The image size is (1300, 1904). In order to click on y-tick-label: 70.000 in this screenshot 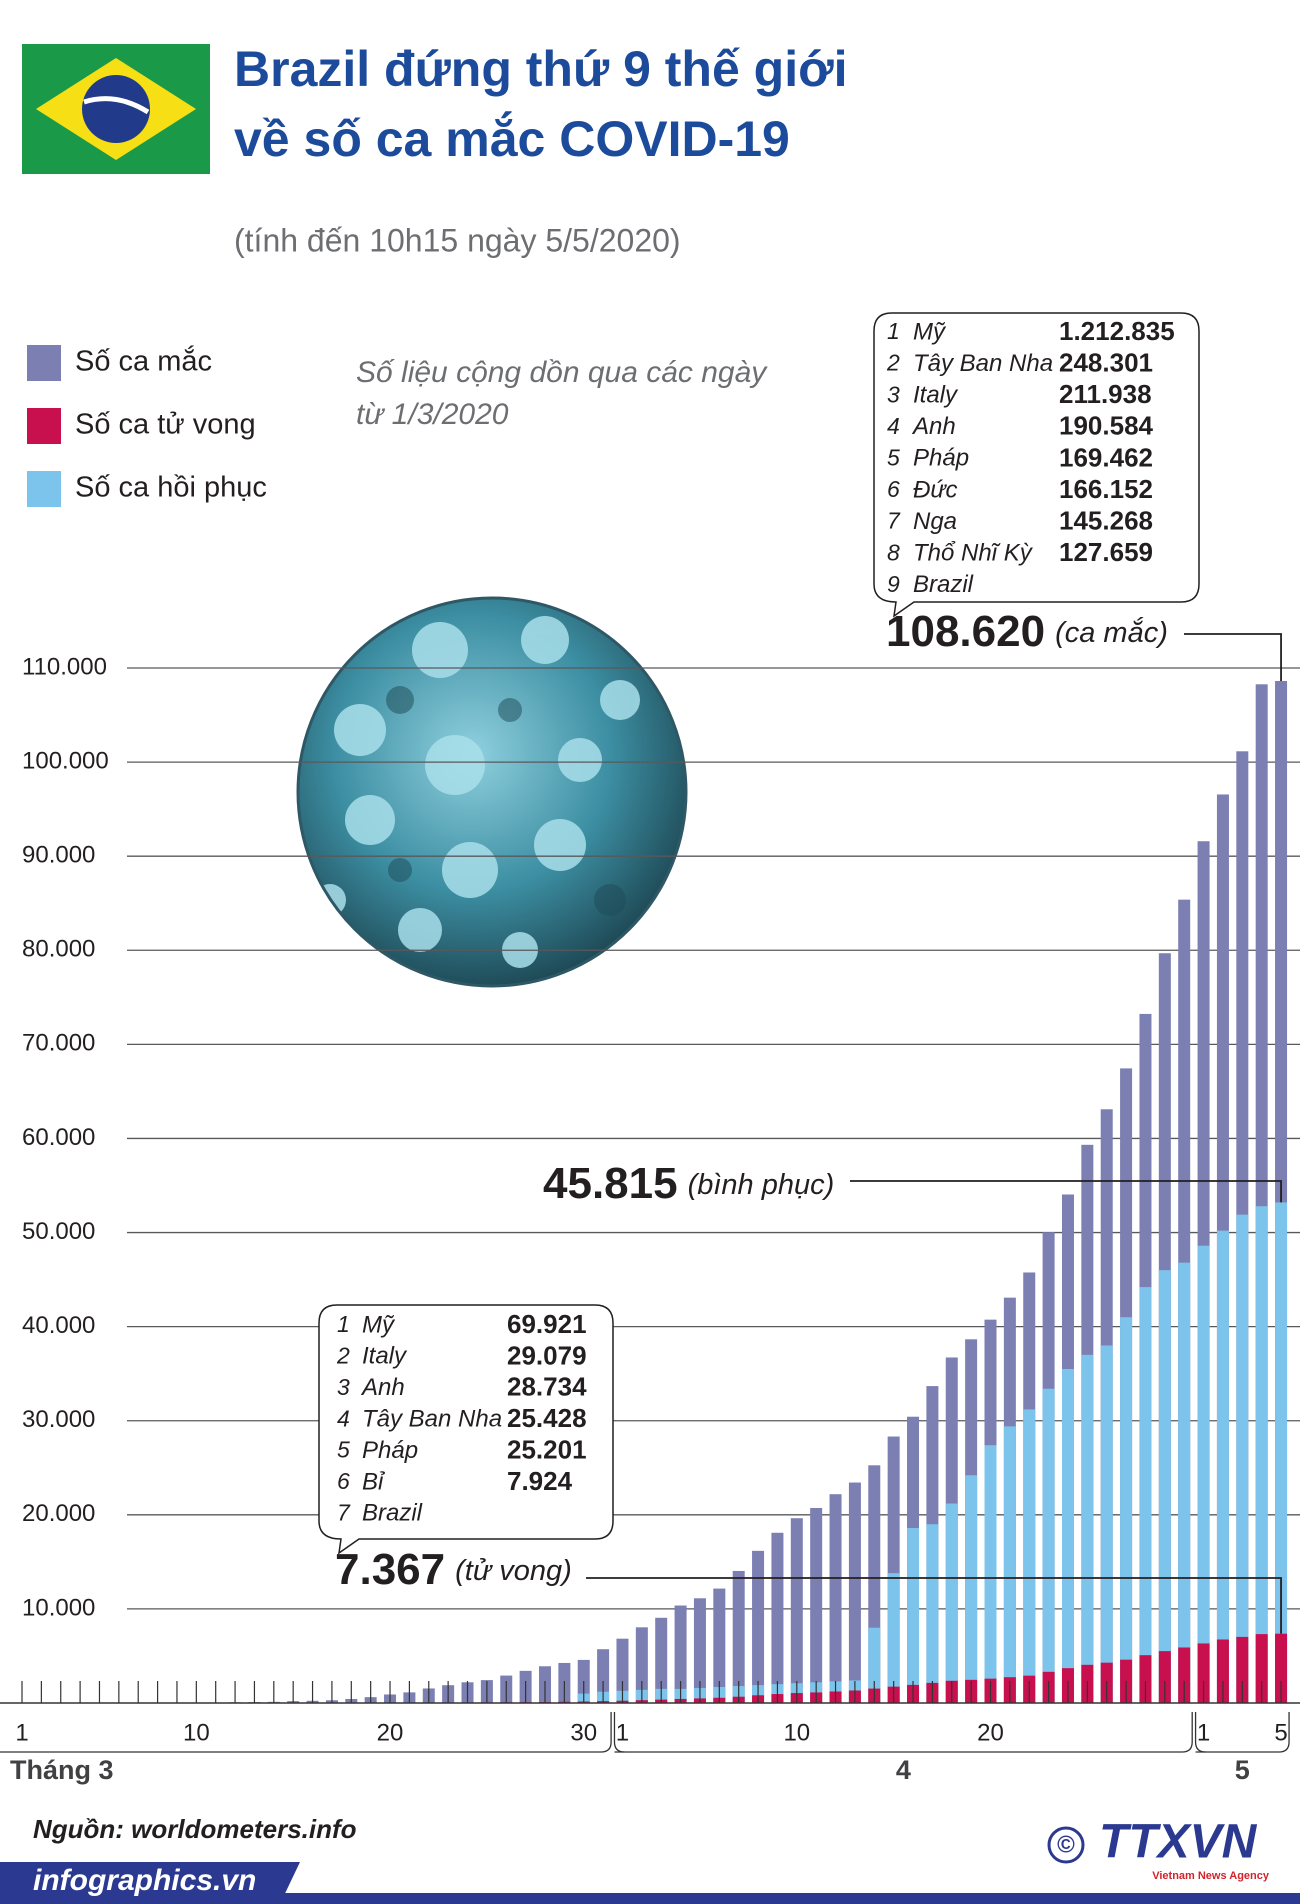, I will do `click(58, 1043)`.